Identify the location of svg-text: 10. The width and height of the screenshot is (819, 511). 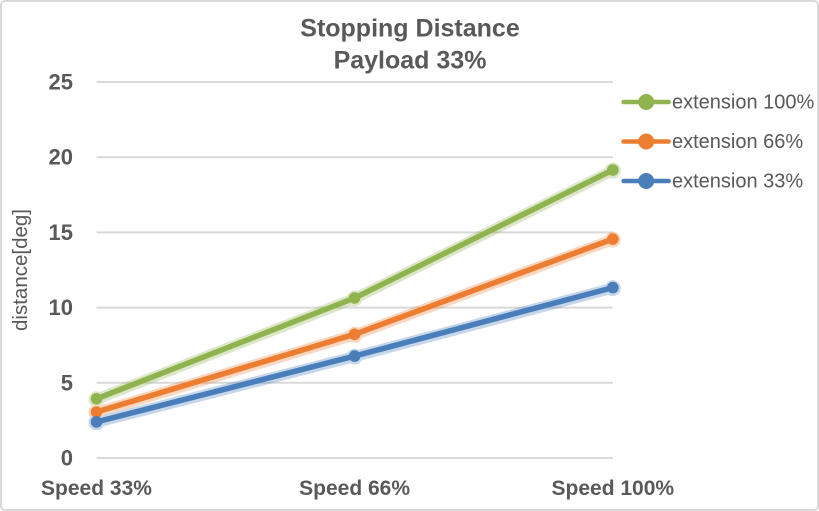
(61, 307).